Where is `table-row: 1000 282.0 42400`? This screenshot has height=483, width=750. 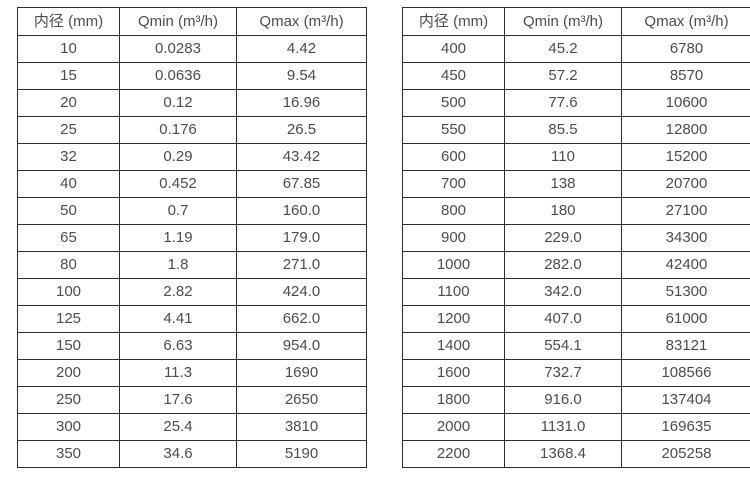
table-row: 1000 282.0 42400 is located at coordinates (576, 265).